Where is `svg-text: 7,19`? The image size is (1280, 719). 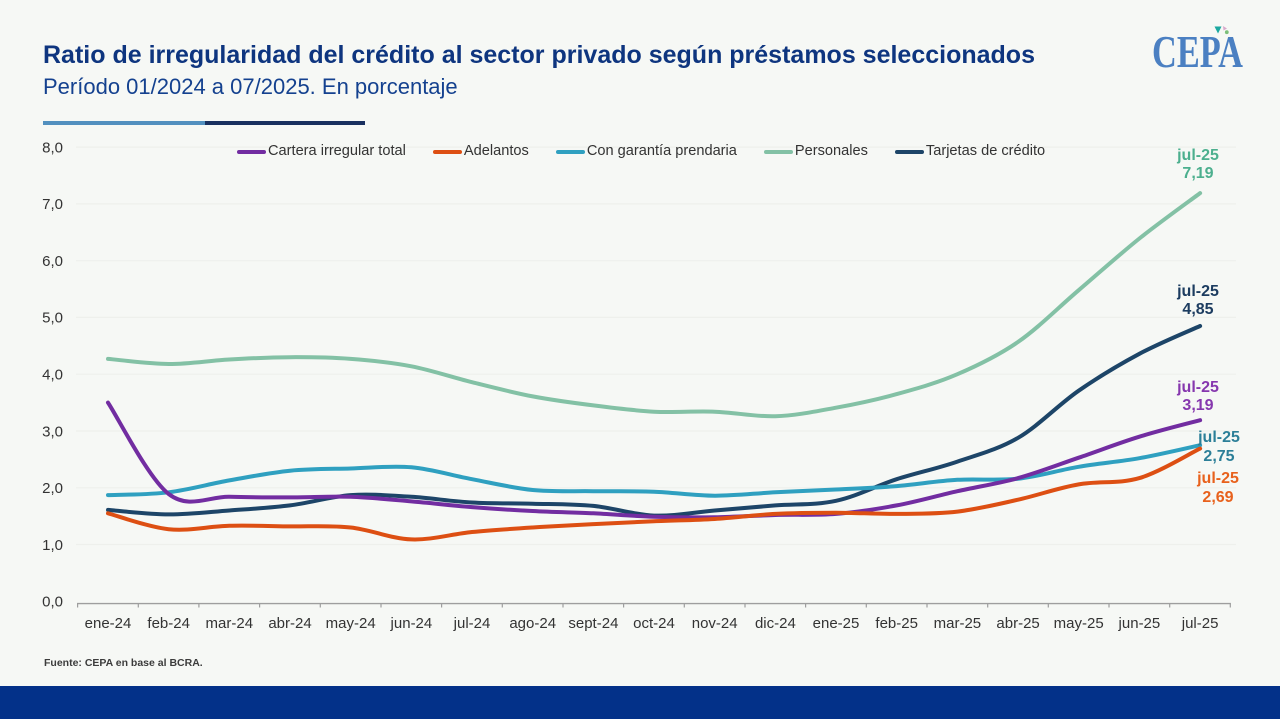 svg-text: 7,19 is located at coordinates (1197, 173).